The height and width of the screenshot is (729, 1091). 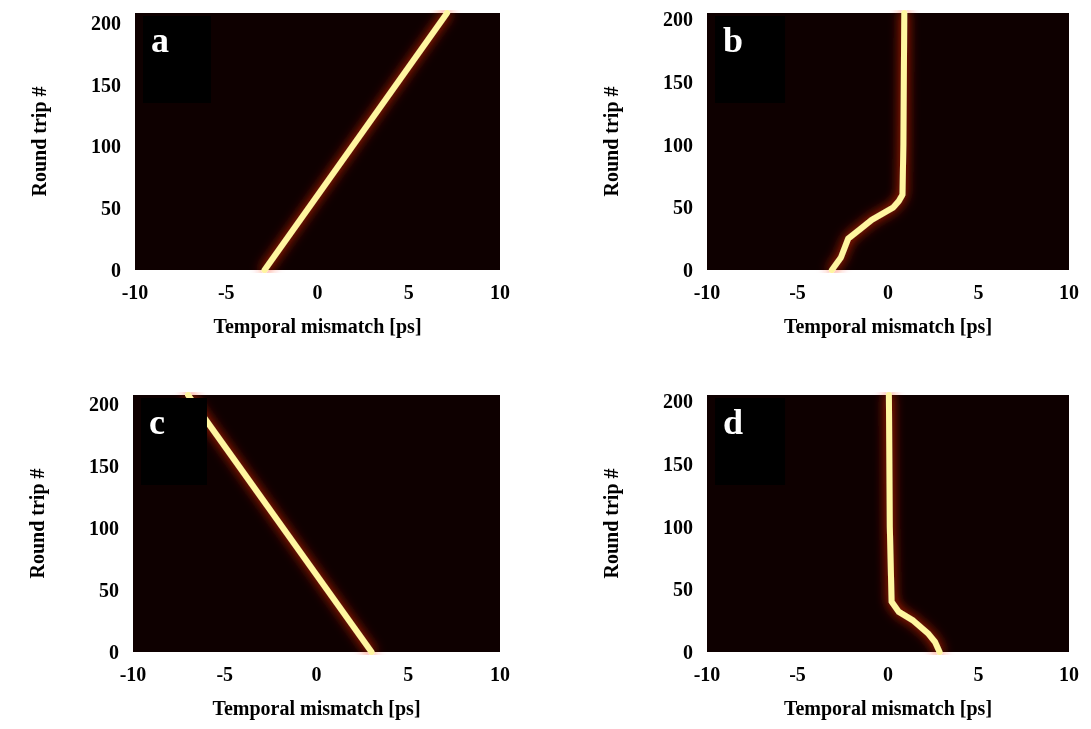 I want to click on chart-title: c, so click(x=157, y=422).